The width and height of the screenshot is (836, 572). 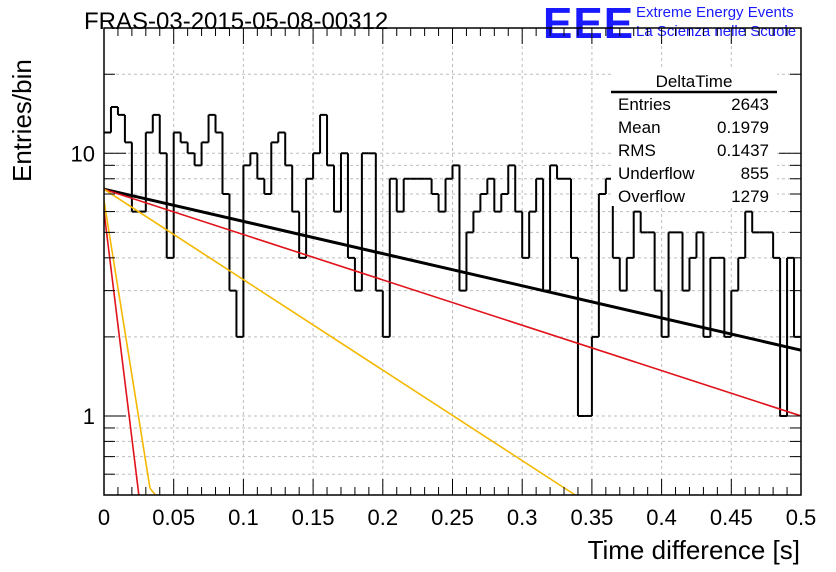 What do you see at coordinates (522, 517) in the screenshot?
I see `x-tick-label: 0.3` at bounding box center [522, 517].